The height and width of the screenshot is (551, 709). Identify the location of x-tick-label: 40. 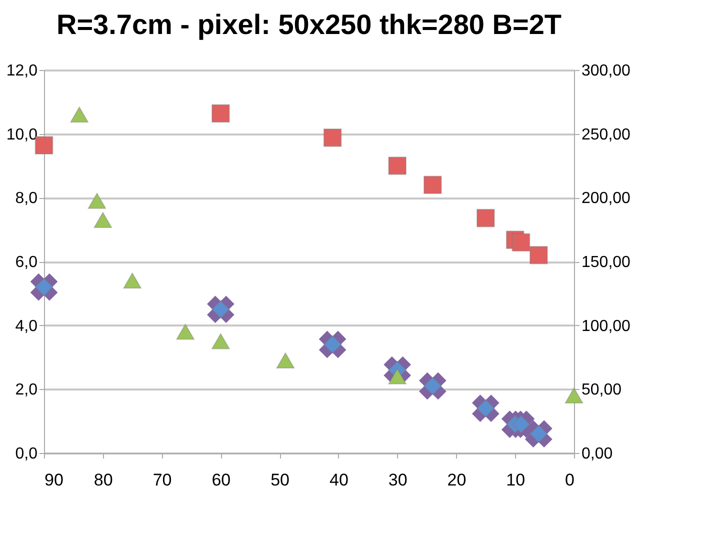
(338, 480).